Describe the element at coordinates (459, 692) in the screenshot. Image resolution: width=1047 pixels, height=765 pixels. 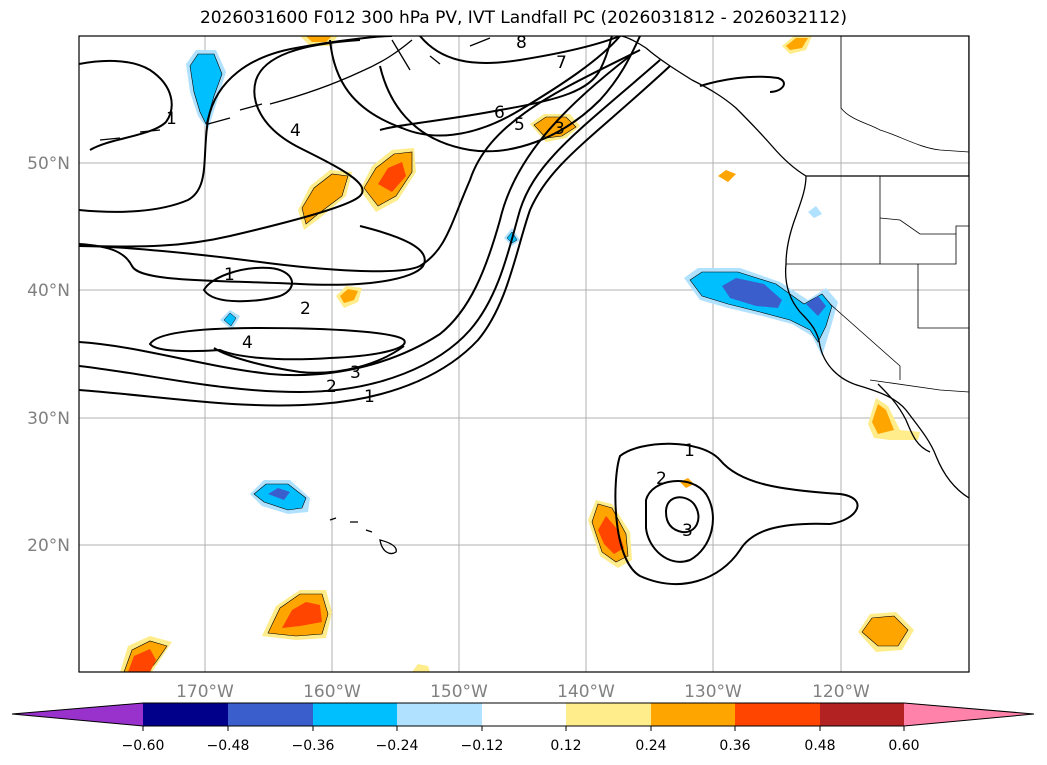
I see `lon-label: 150°W` at that location.